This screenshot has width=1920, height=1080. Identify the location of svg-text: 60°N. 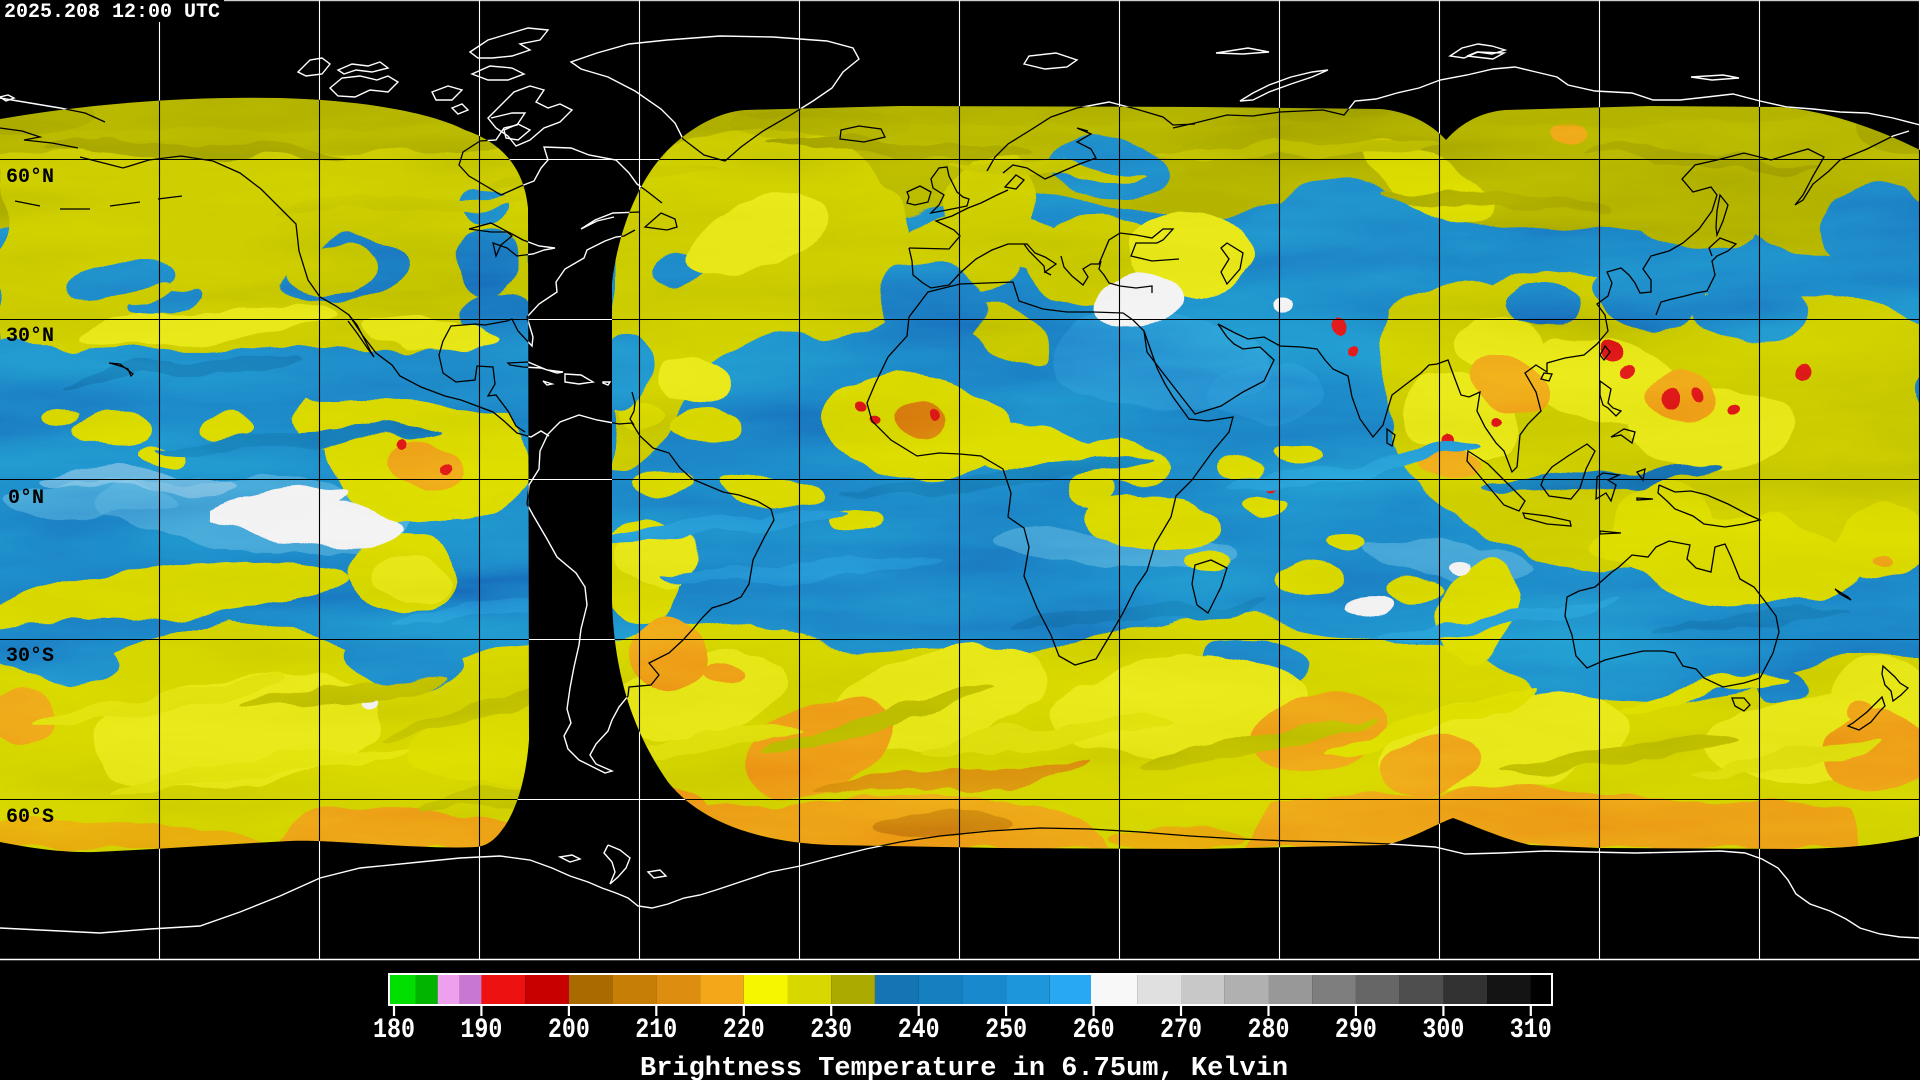
(30, 177).